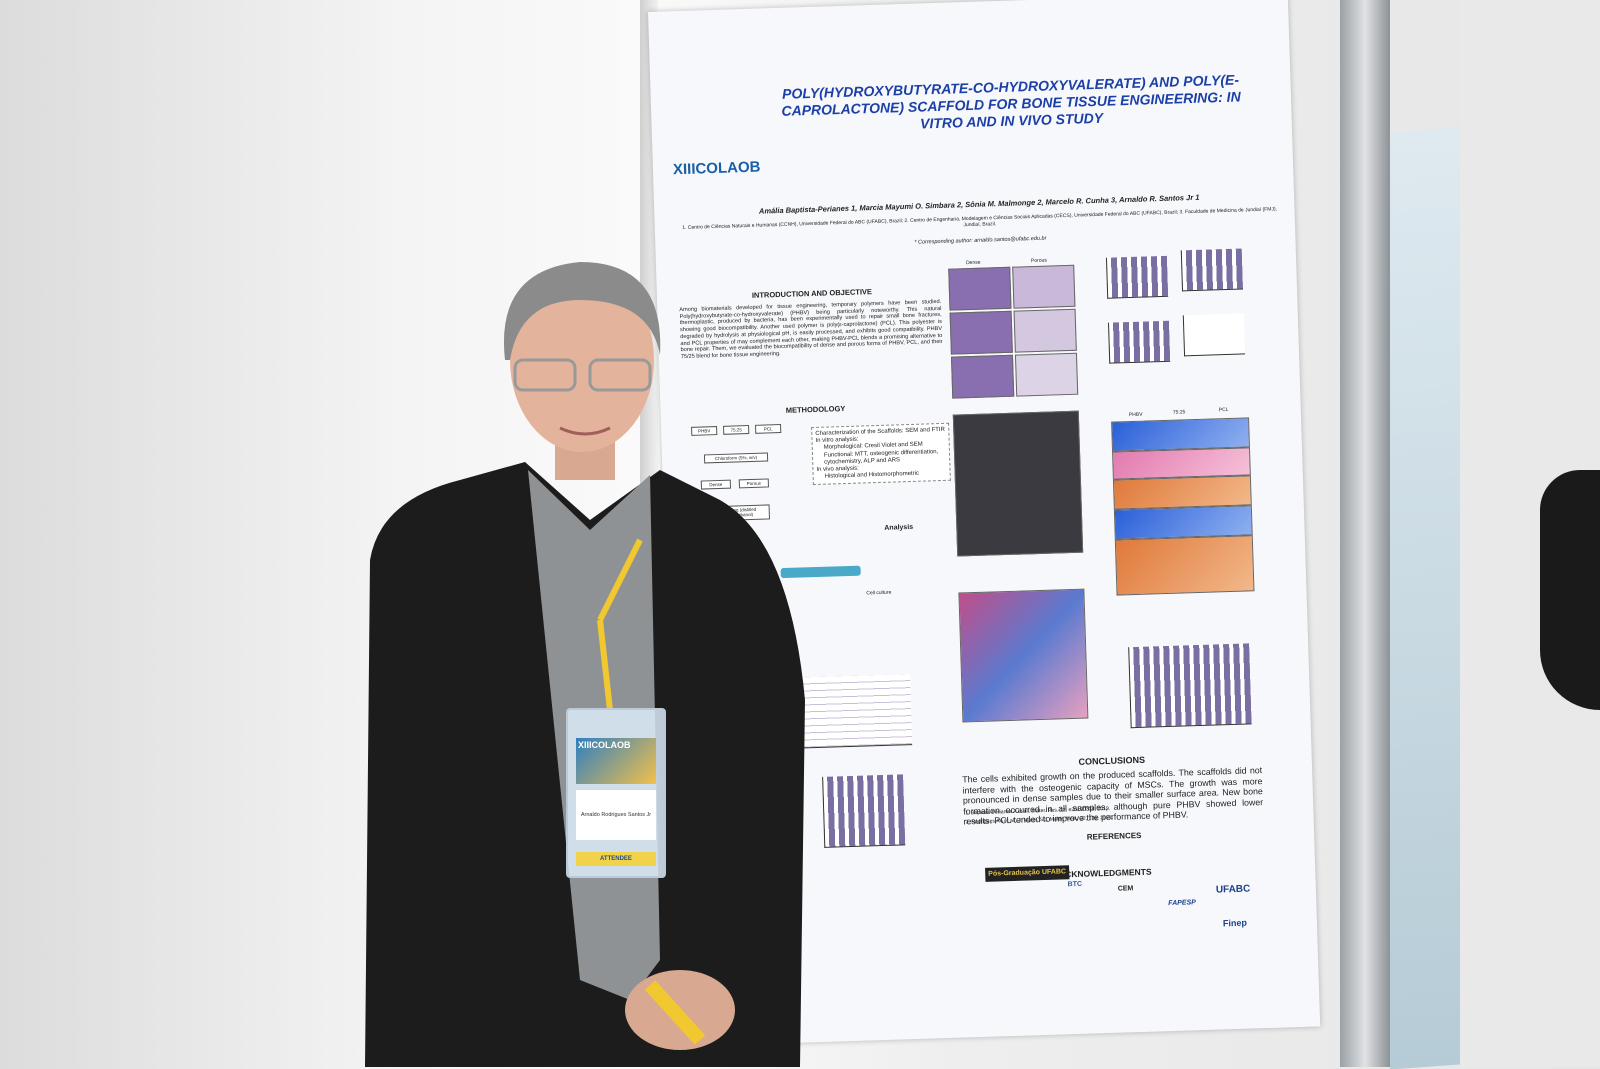 This screenshot has width=1600, height=1069. I want to click on face, so click(582, 360).